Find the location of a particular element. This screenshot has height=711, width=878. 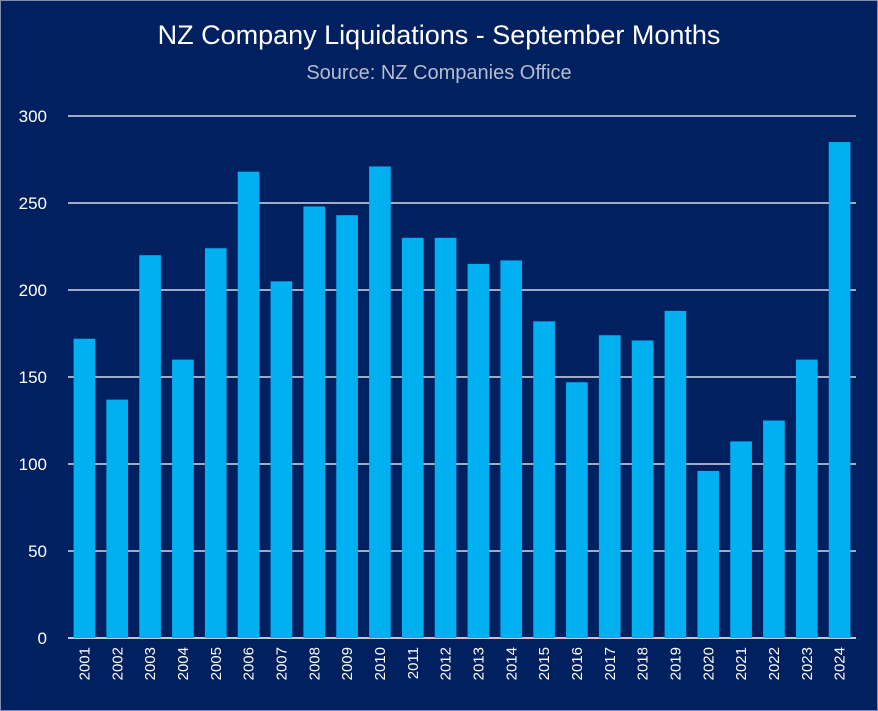

y-axis-tick-labels: 0 50 100 150 200 250 300 is located at coordinates (33, 377).